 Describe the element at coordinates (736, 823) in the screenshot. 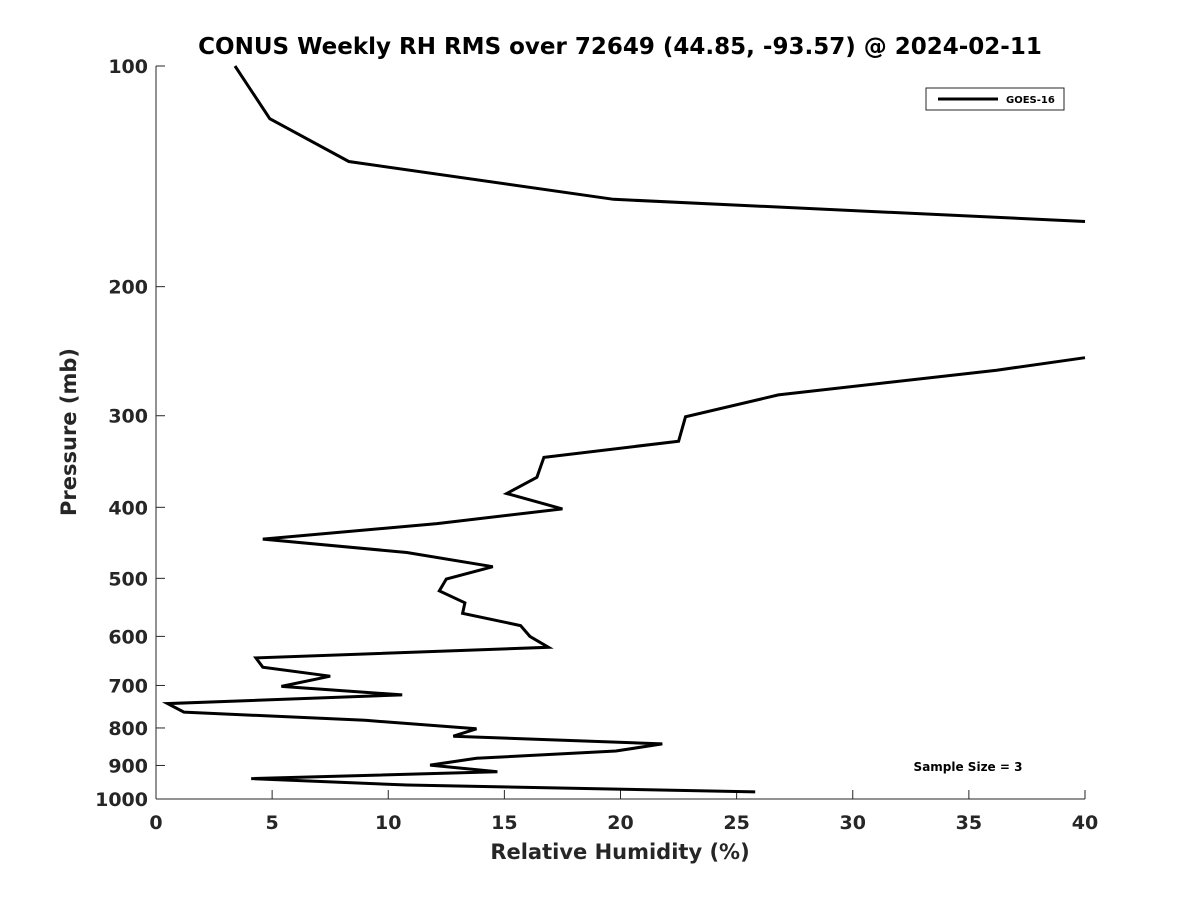

I see `x-tick-label: 25` at that location.